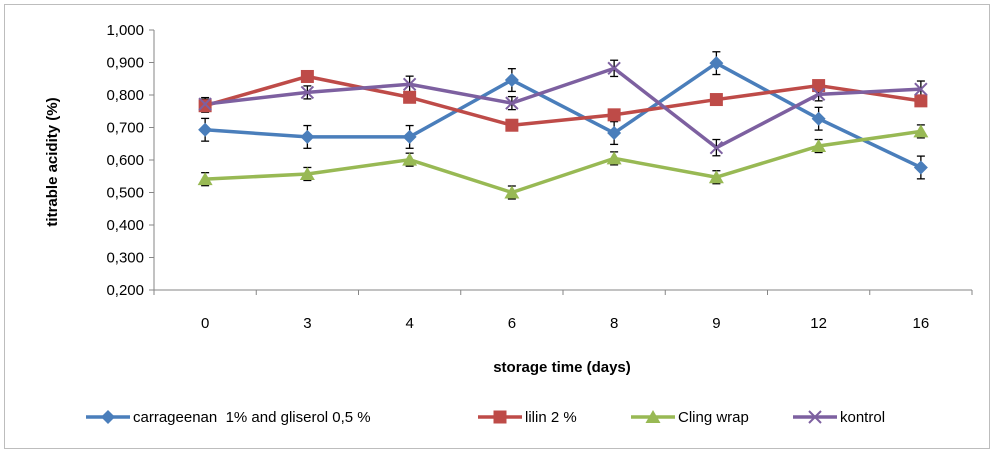 The image size is (995, 454). What do you see at coordinates (921, 323) in the screenshot?
I see `x-tick-label: 16` at bounding box center [921, 323].